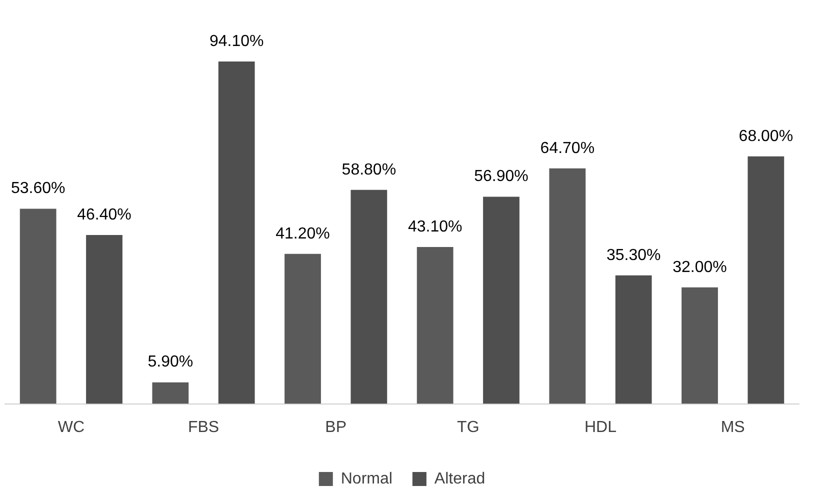 The width and height of the screenshot is (829, 497). What do you see at coordinates (600, 427) in the screenshot?
I see `x-tick-label: HDL` at bounding box center [600, 427].